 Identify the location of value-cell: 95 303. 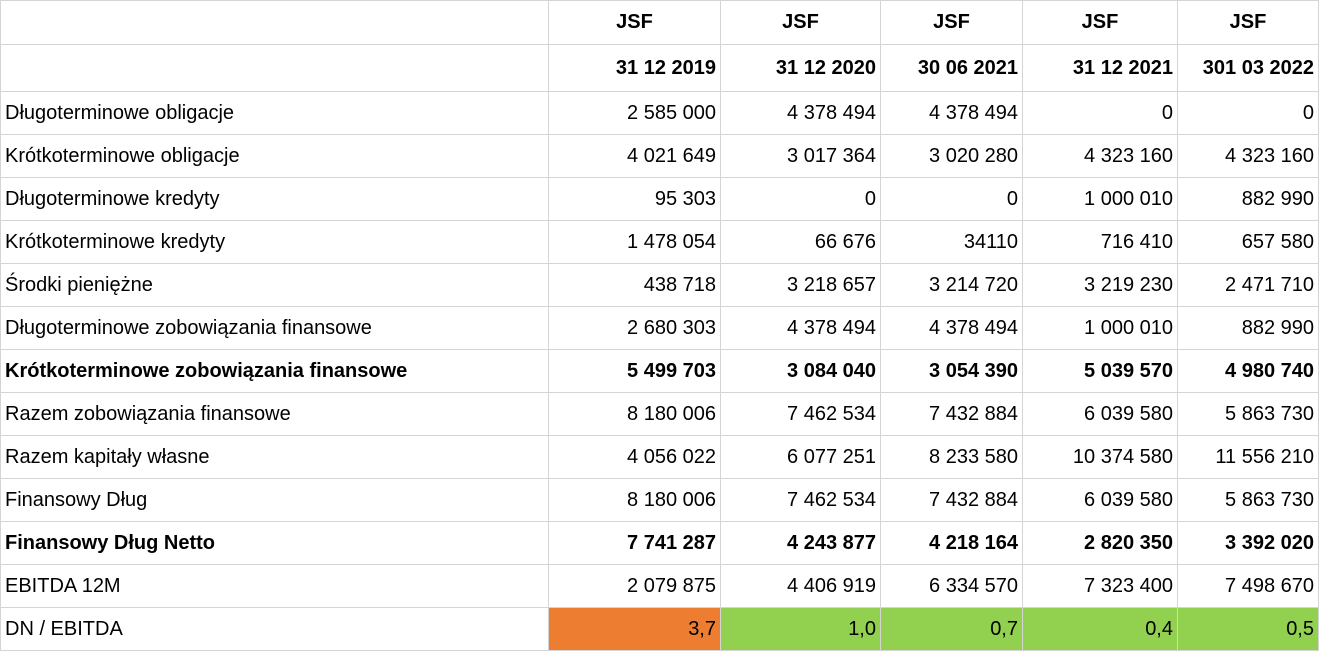
(634, 199).